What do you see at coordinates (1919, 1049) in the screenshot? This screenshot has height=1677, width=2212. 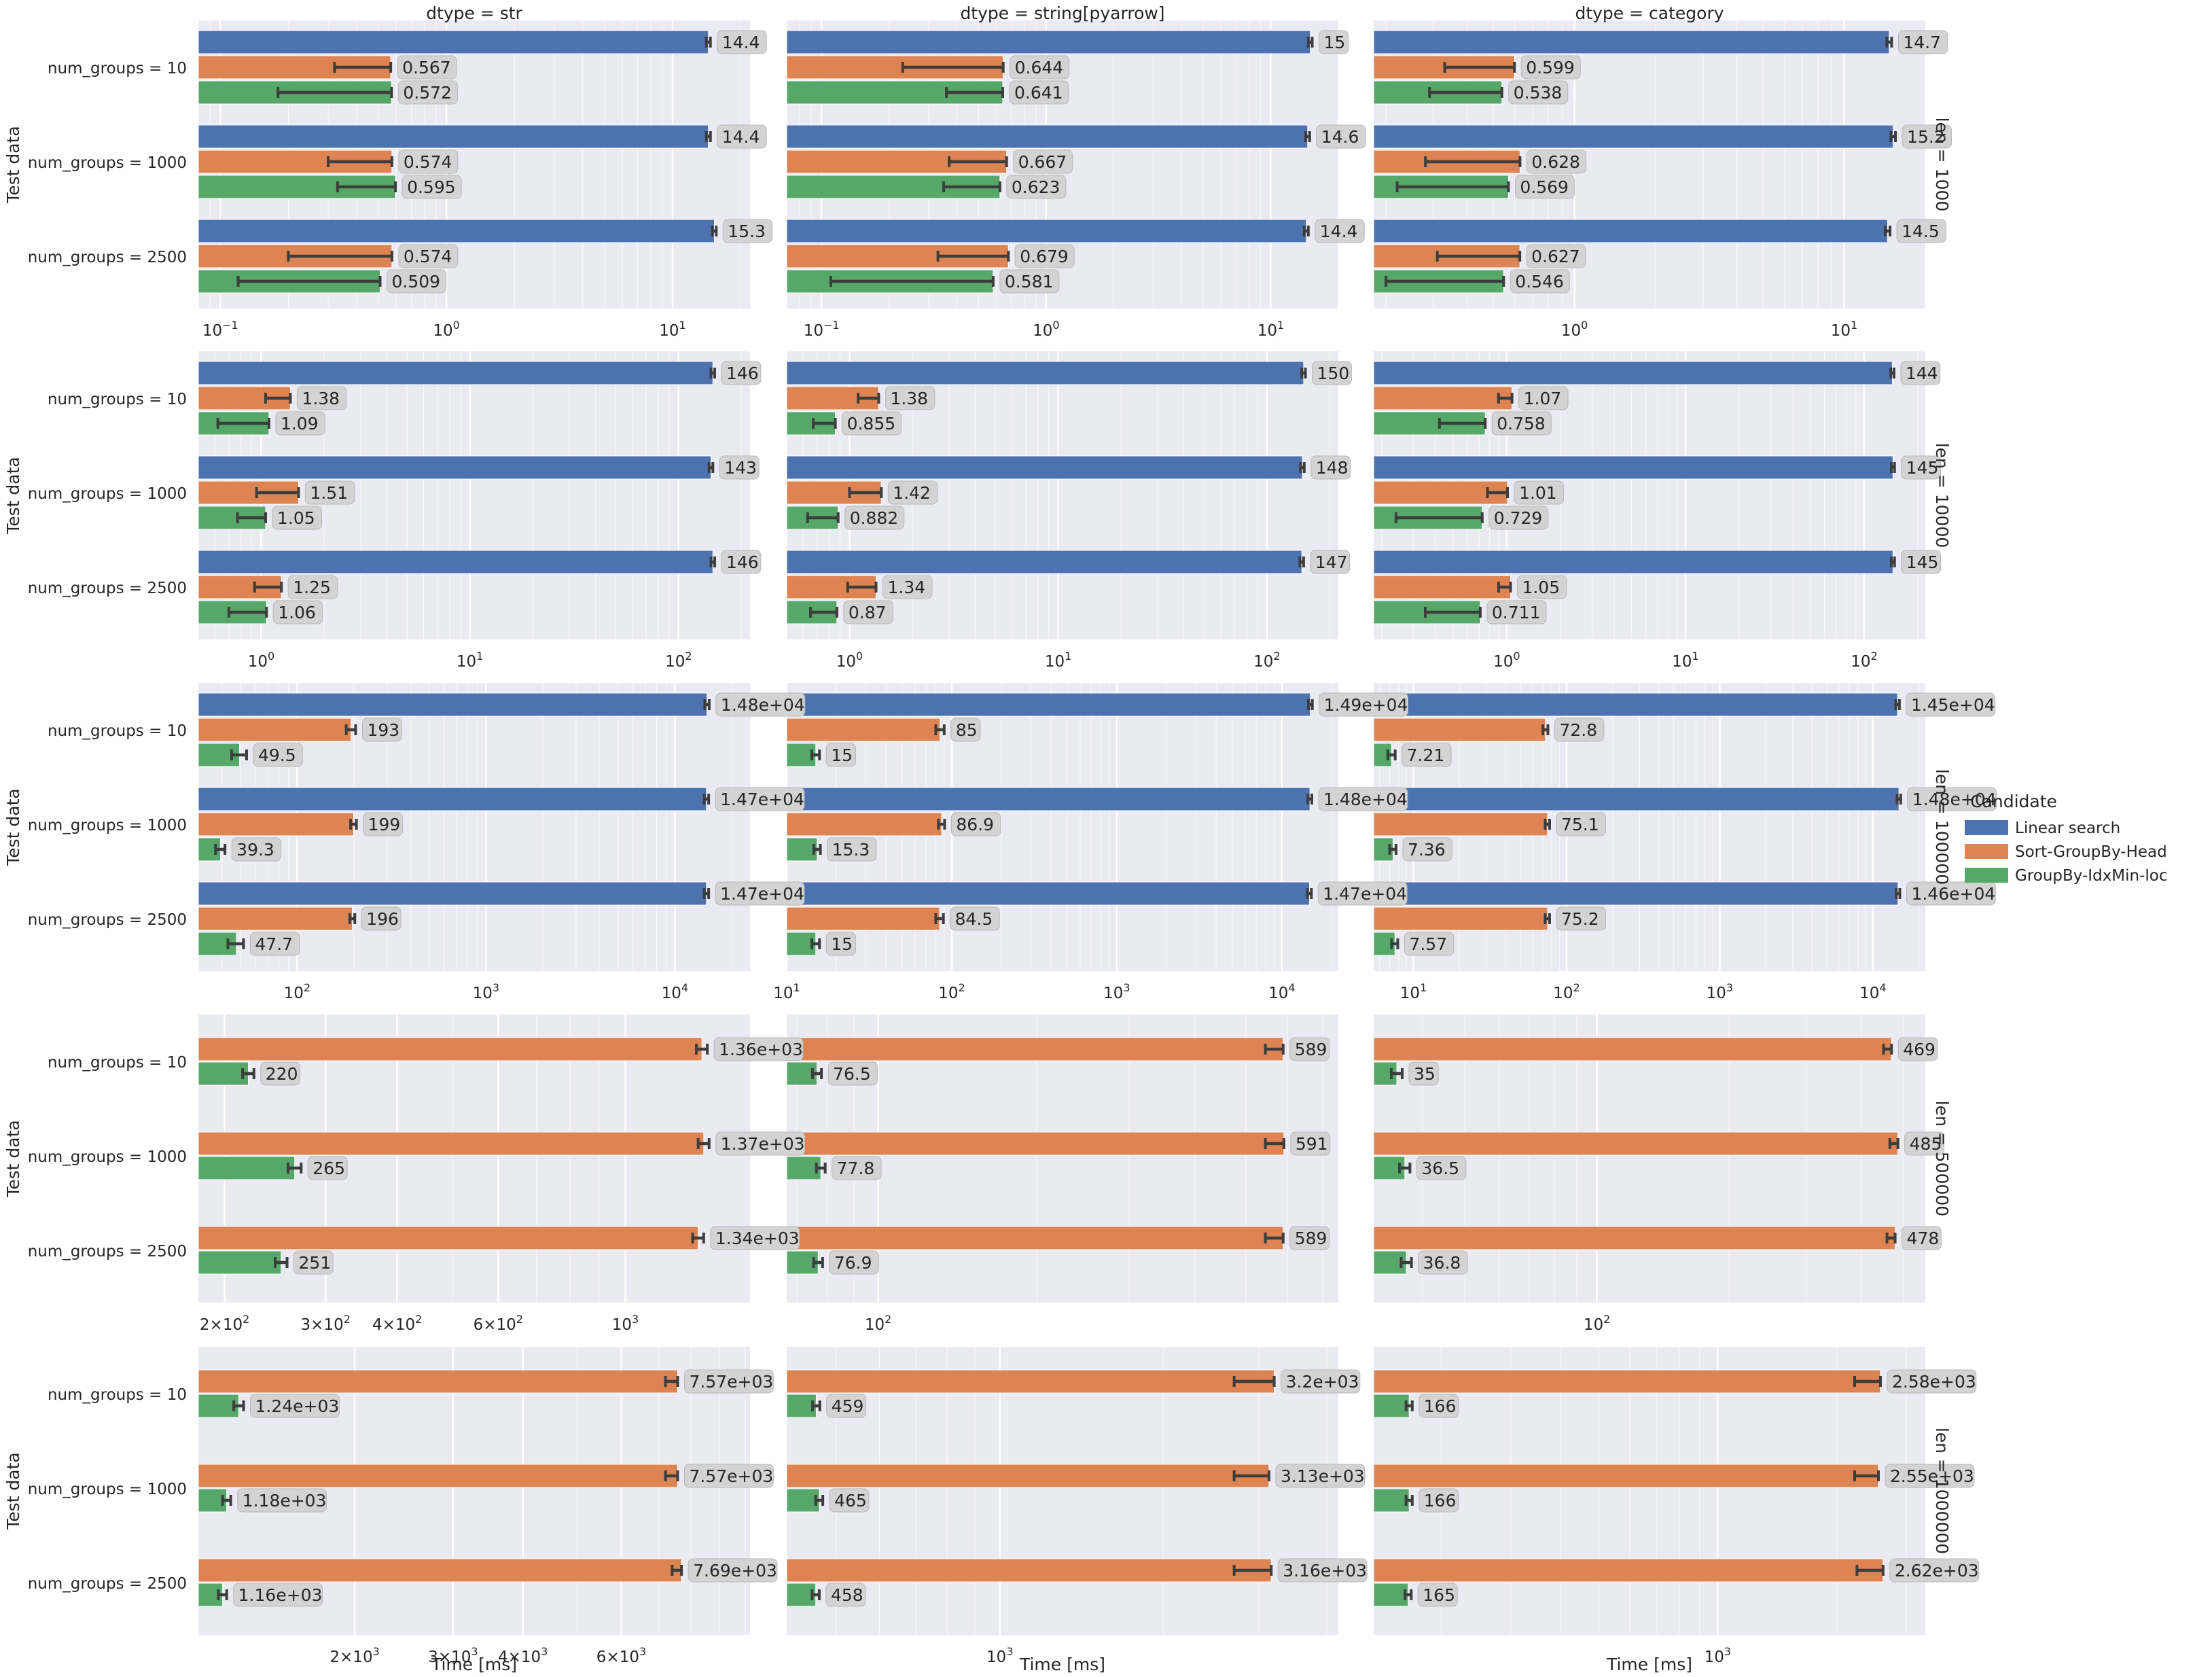 I see `value-label: 469` at bounding box center [1919, 1049].